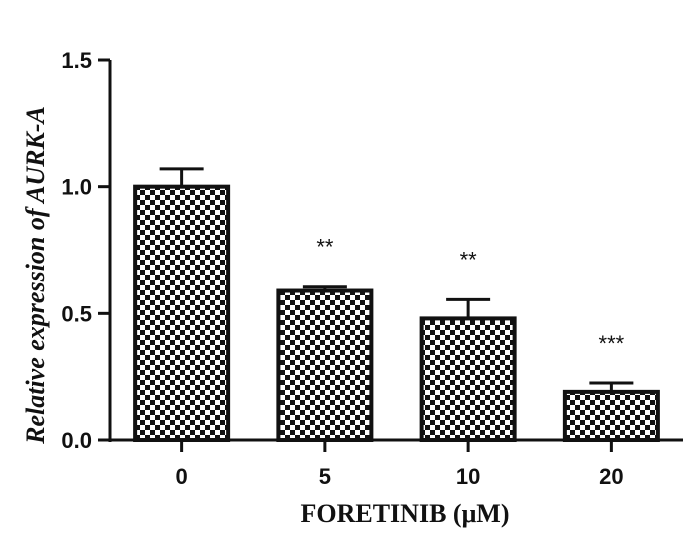 This screenshot has width=685, height=546. What do you see at coordinates (612, 343) in the screenshot?
I see `significance-label-20: ***` at bounding box center [612, 343].